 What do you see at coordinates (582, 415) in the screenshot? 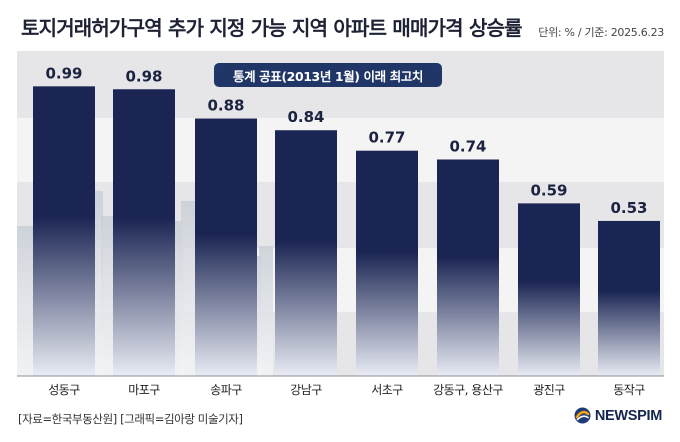
I see `newspim-swirl-icon` at bounding box center [582, 415].